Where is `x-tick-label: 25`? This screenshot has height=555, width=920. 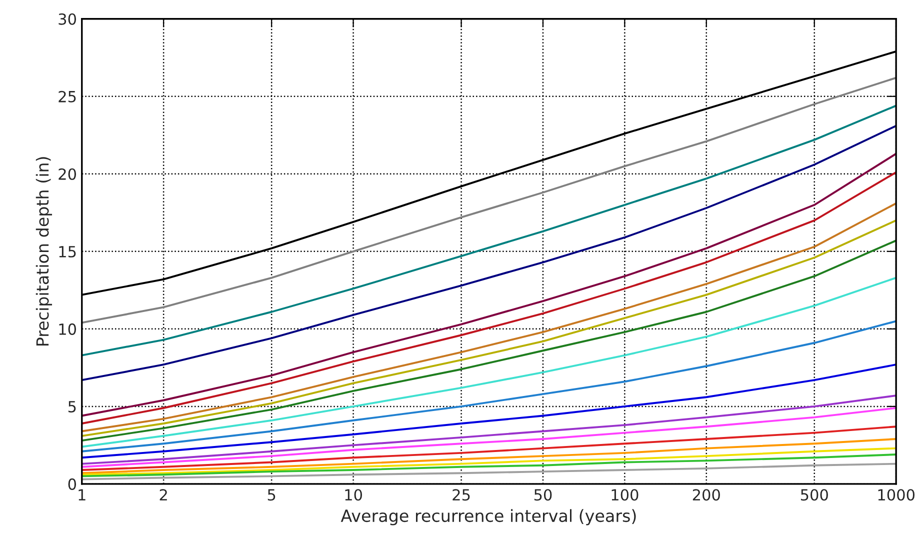
x-tick-label: 25 is located at coordinates (461, 495).